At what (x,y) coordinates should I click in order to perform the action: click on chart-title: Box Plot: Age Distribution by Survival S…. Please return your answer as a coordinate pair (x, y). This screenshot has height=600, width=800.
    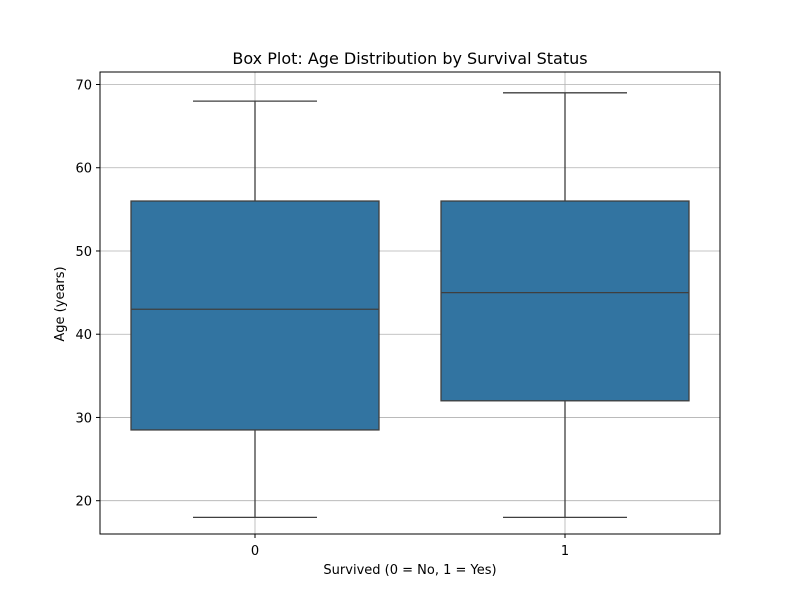
    Looking at the image, I should click on (409, 58).